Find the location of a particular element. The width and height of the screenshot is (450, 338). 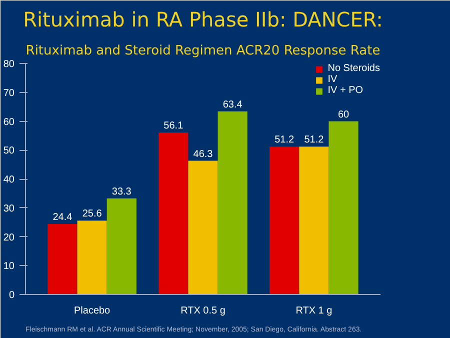

chart-title: Rituximab in RA Phase IIb: DANCER: is located at coordinates (203, 20).